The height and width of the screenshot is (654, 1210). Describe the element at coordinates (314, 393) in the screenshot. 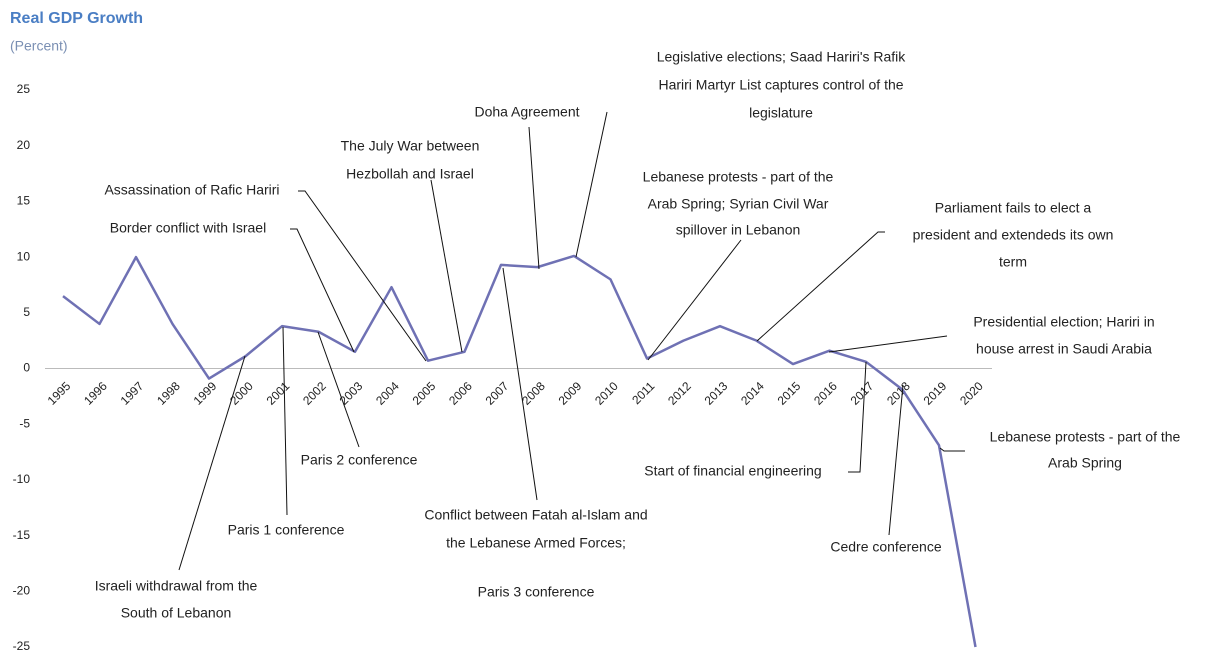

I see `x-tick-label: 2002` at that location.